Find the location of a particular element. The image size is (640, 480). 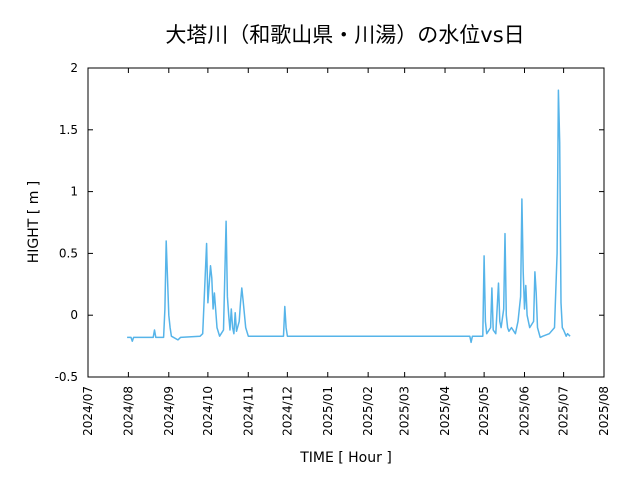

x-tick-label: 2025/08 is located at coordinates (604, 411).